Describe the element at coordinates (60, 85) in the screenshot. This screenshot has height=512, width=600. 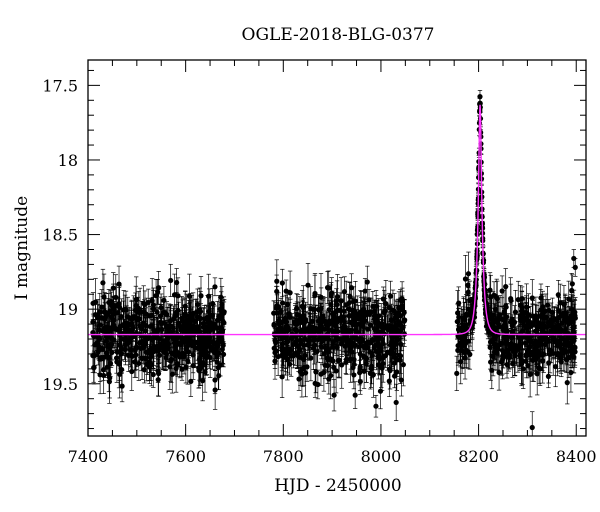
I see `y-tick-label: 17.5` at that location.